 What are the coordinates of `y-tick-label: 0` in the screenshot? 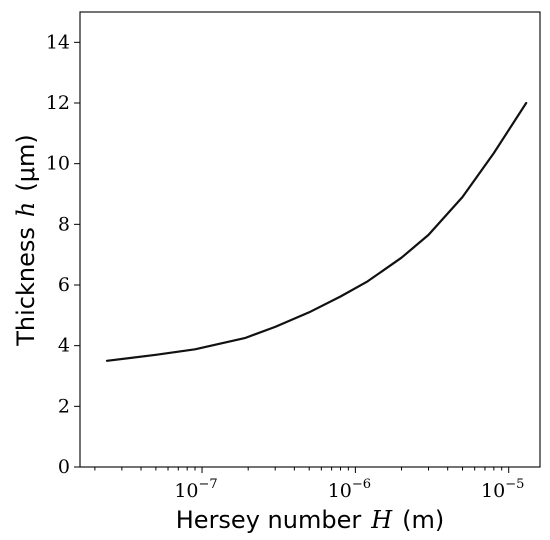 It's located at (64, 467).